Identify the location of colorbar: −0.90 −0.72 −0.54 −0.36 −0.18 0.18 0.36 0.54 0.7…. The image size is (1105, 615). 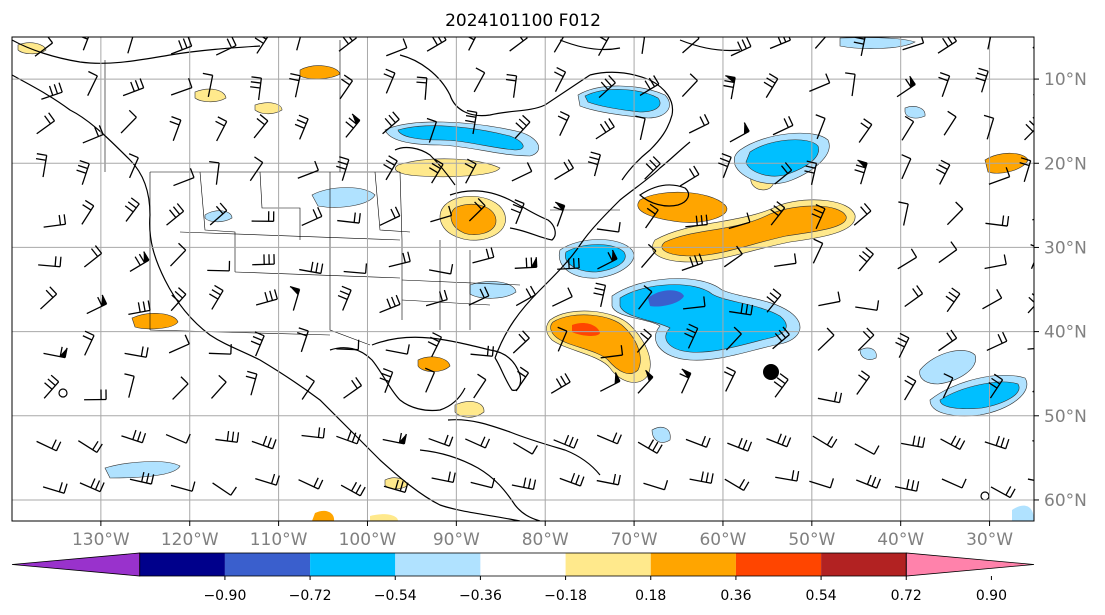
(523, 578).